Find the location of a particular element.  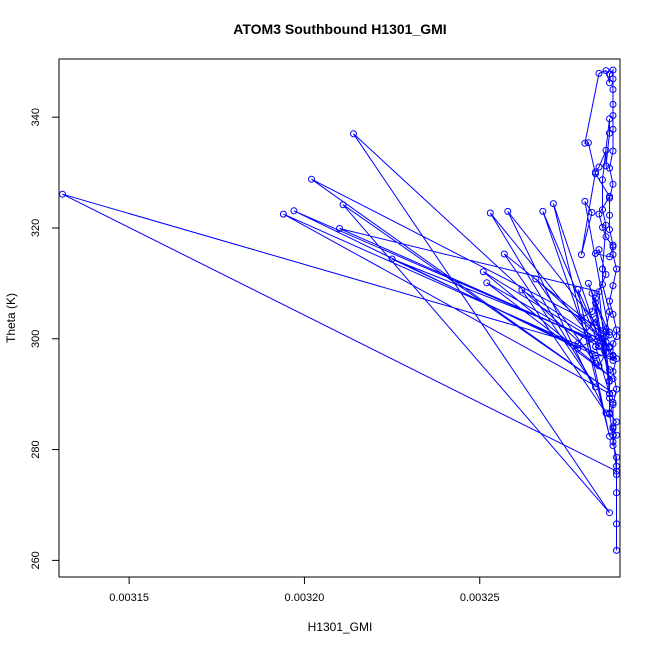

x-tick-label: 0.00325 is located at coordinates (480, 598).